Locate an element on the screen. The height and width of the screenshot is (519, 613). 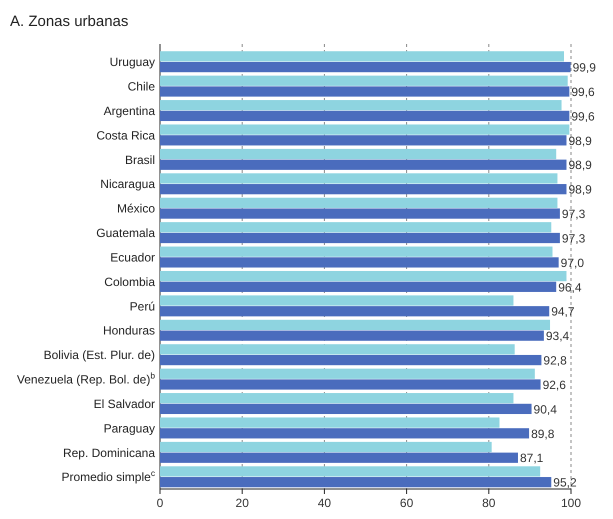
y-tick-label: Bolivia (Est. Plur. de) is located at coordinates (100, 355).